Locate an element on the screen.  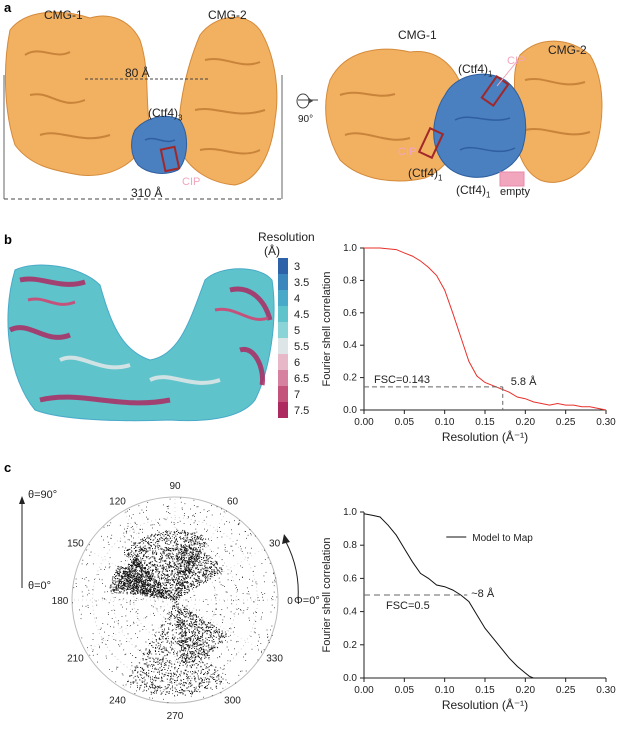
colorbar-swatch is located at coordinates (283, 314).